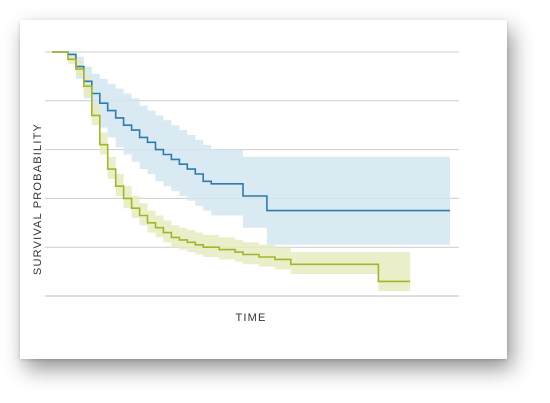 This screenshot has width=550, height=403. I want to click on y-axis-label: SURVIVAL PROBABILITY, so click(38, 199).